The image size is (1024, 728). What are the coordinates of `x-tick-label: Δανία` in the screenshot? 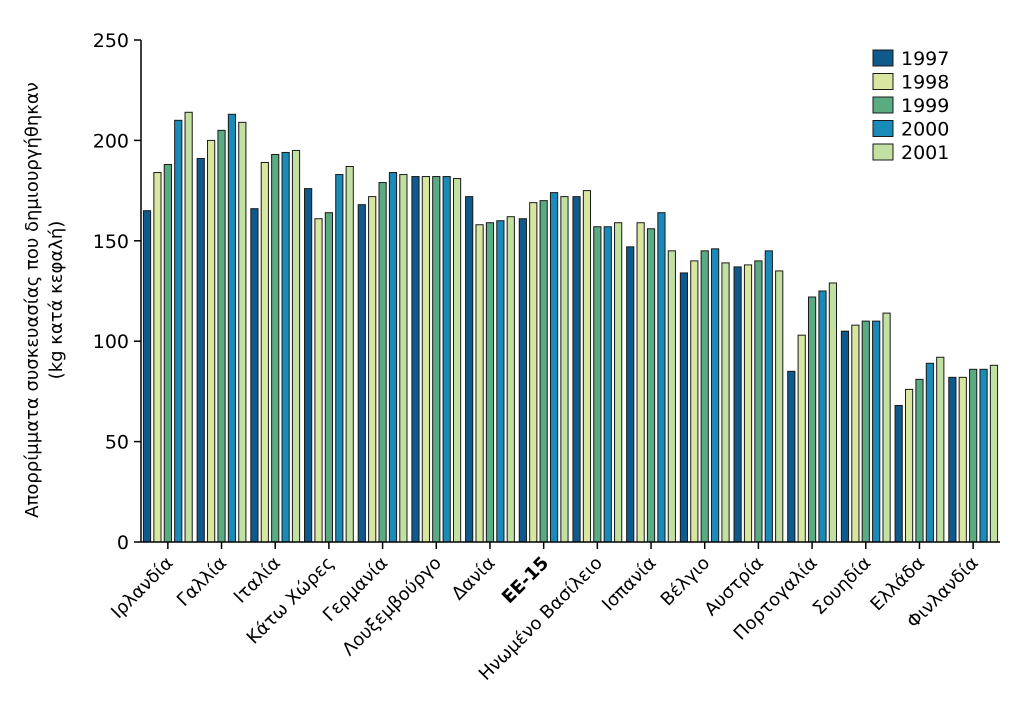 It's located at (474, 579).